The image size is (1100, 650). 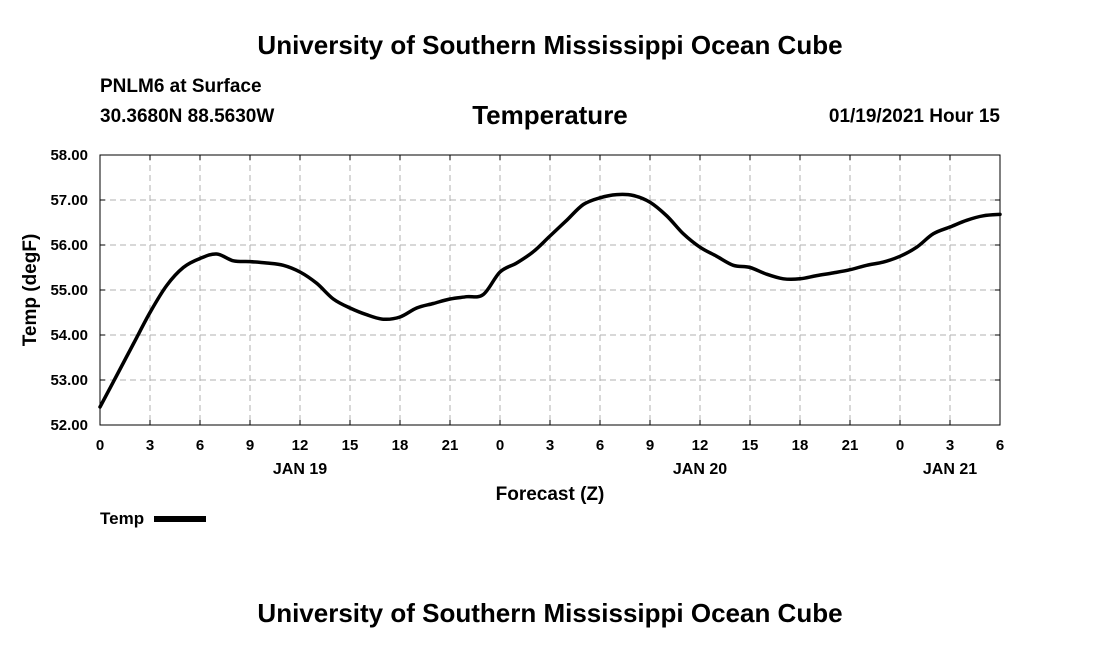 I want to click on day-label: JAN 21, so click(x=950, y=469).